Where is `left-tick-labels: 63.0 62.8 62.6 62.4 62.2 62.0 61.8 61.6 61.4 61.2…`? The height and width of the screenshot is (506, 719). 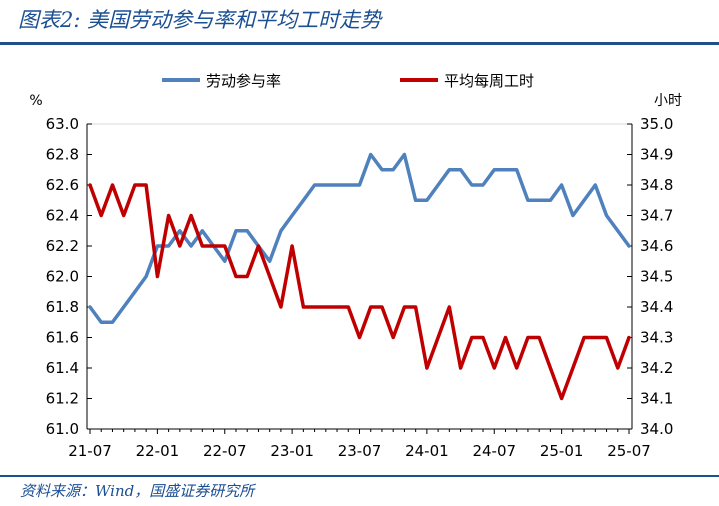 left-tick-labels: 63.0 62.8 62.6 62.4 62.2 62.0 61.8 61.6 61.4 61.2… is located at coordinates (69, 276).